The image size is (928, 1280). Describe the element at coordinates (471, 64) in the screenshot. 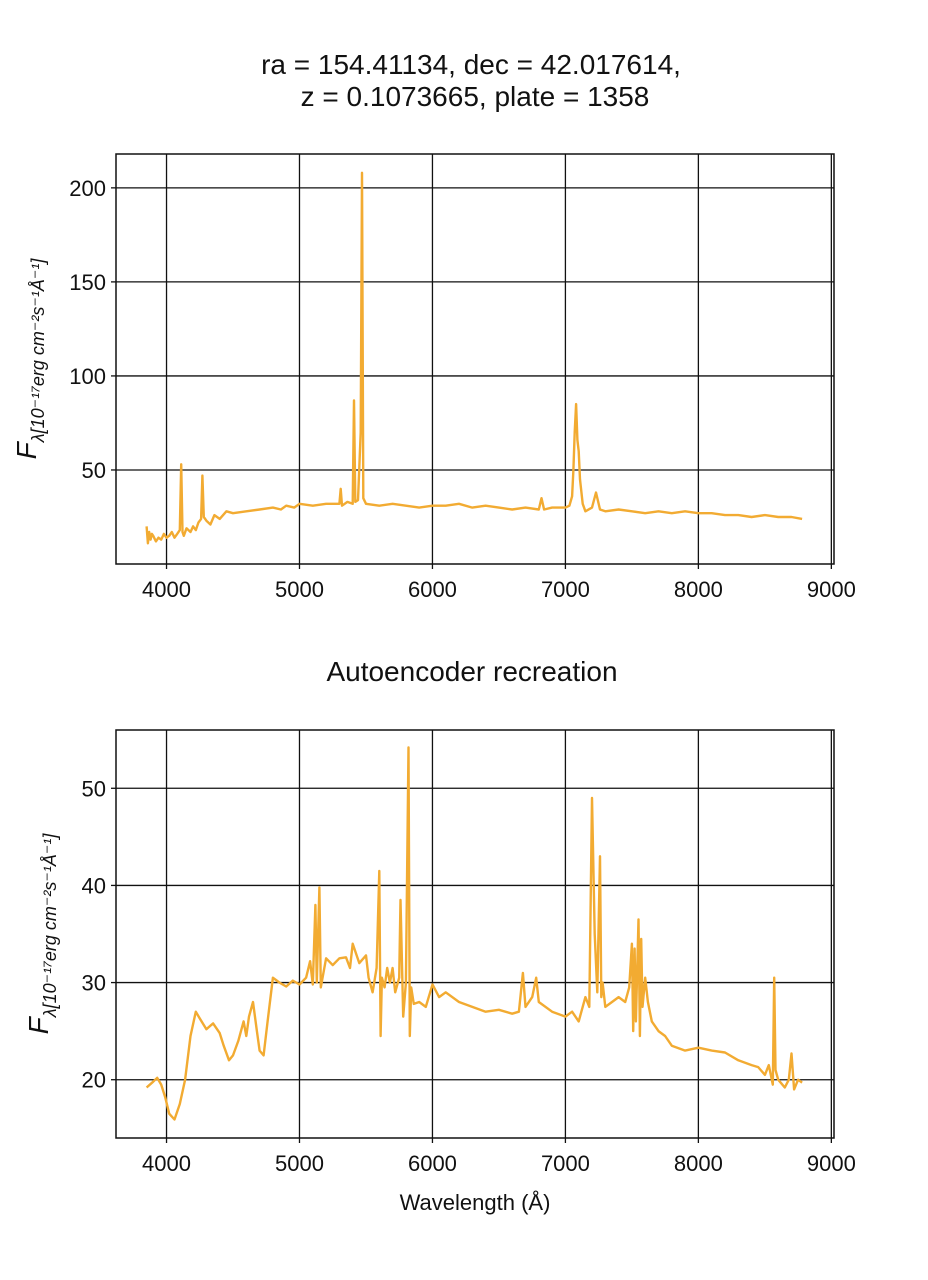

I see `figure-title-line1: ra = 154.41134, dec = 42.017614,` at that location.